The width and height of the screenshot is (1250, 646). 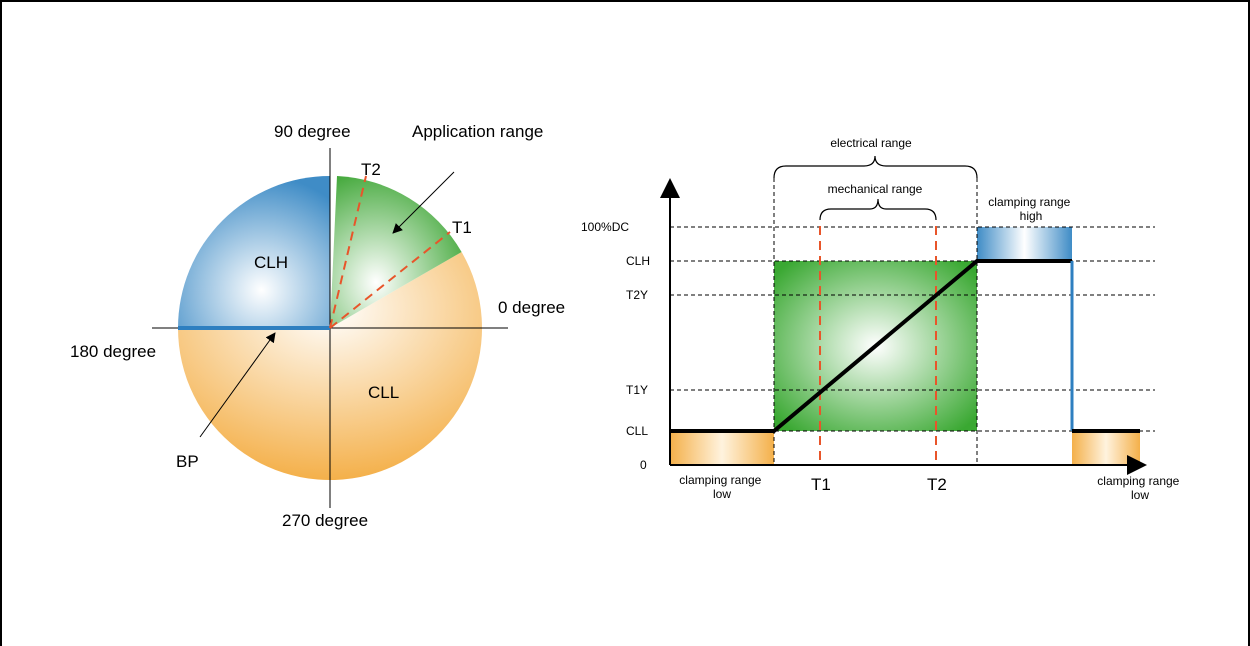 I want to click on label-t2-circle: T2, so click(x=371, y=169).